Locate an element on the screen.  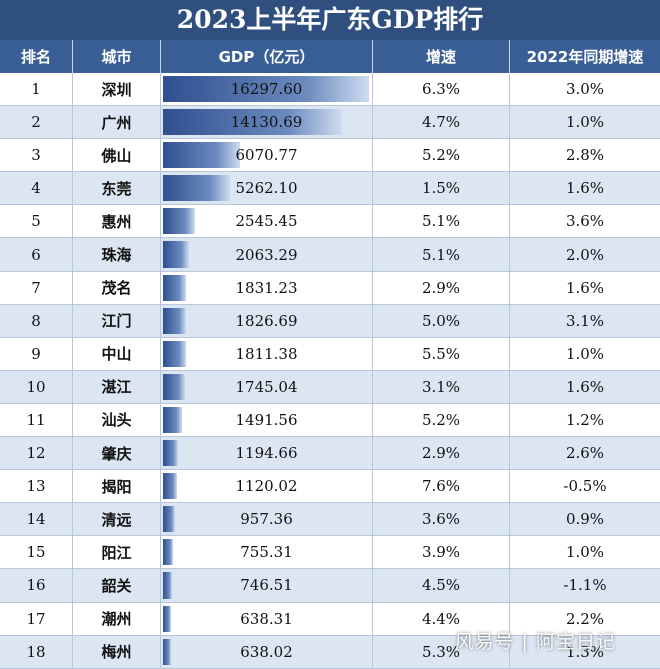
gdp-cell: 755.31 is located at coordinates (267, 552).